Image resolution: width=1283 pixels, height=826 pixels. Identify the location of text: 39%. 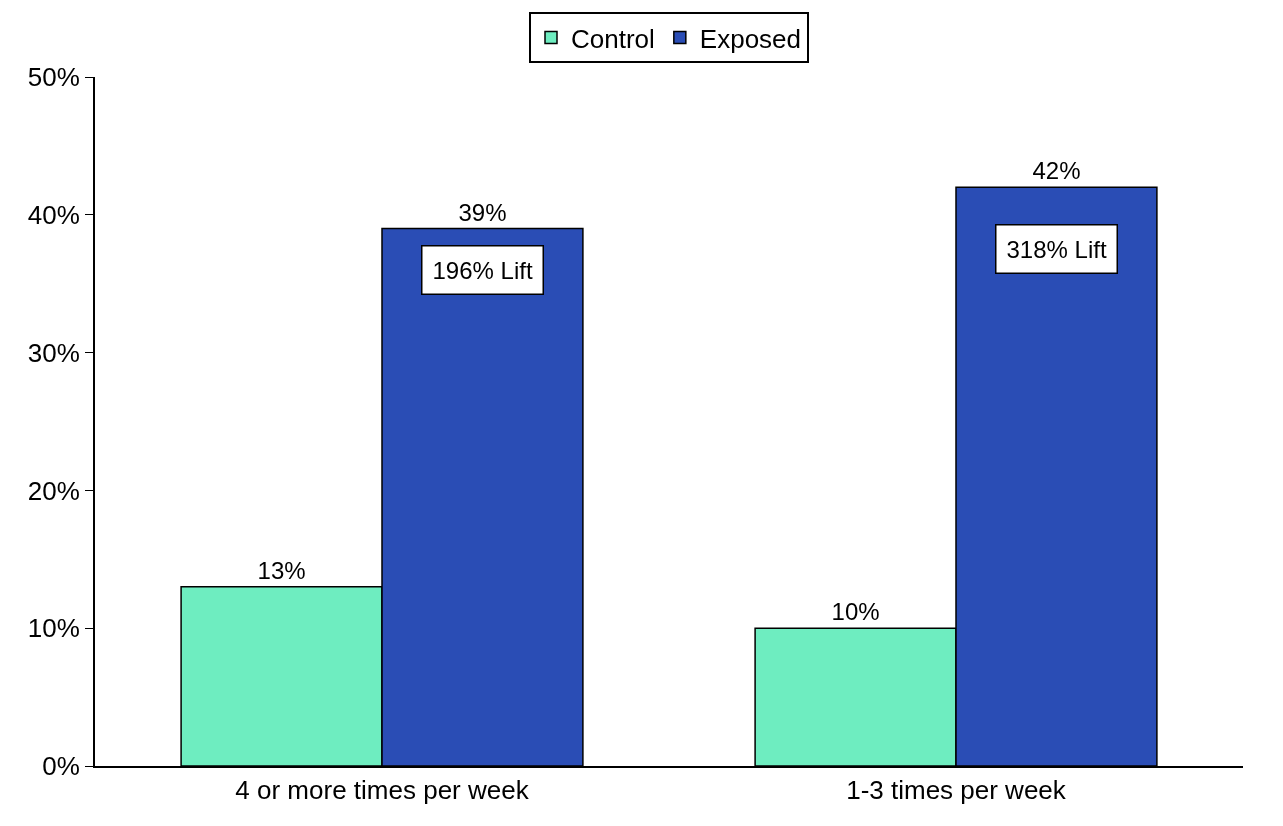
(482, 212).